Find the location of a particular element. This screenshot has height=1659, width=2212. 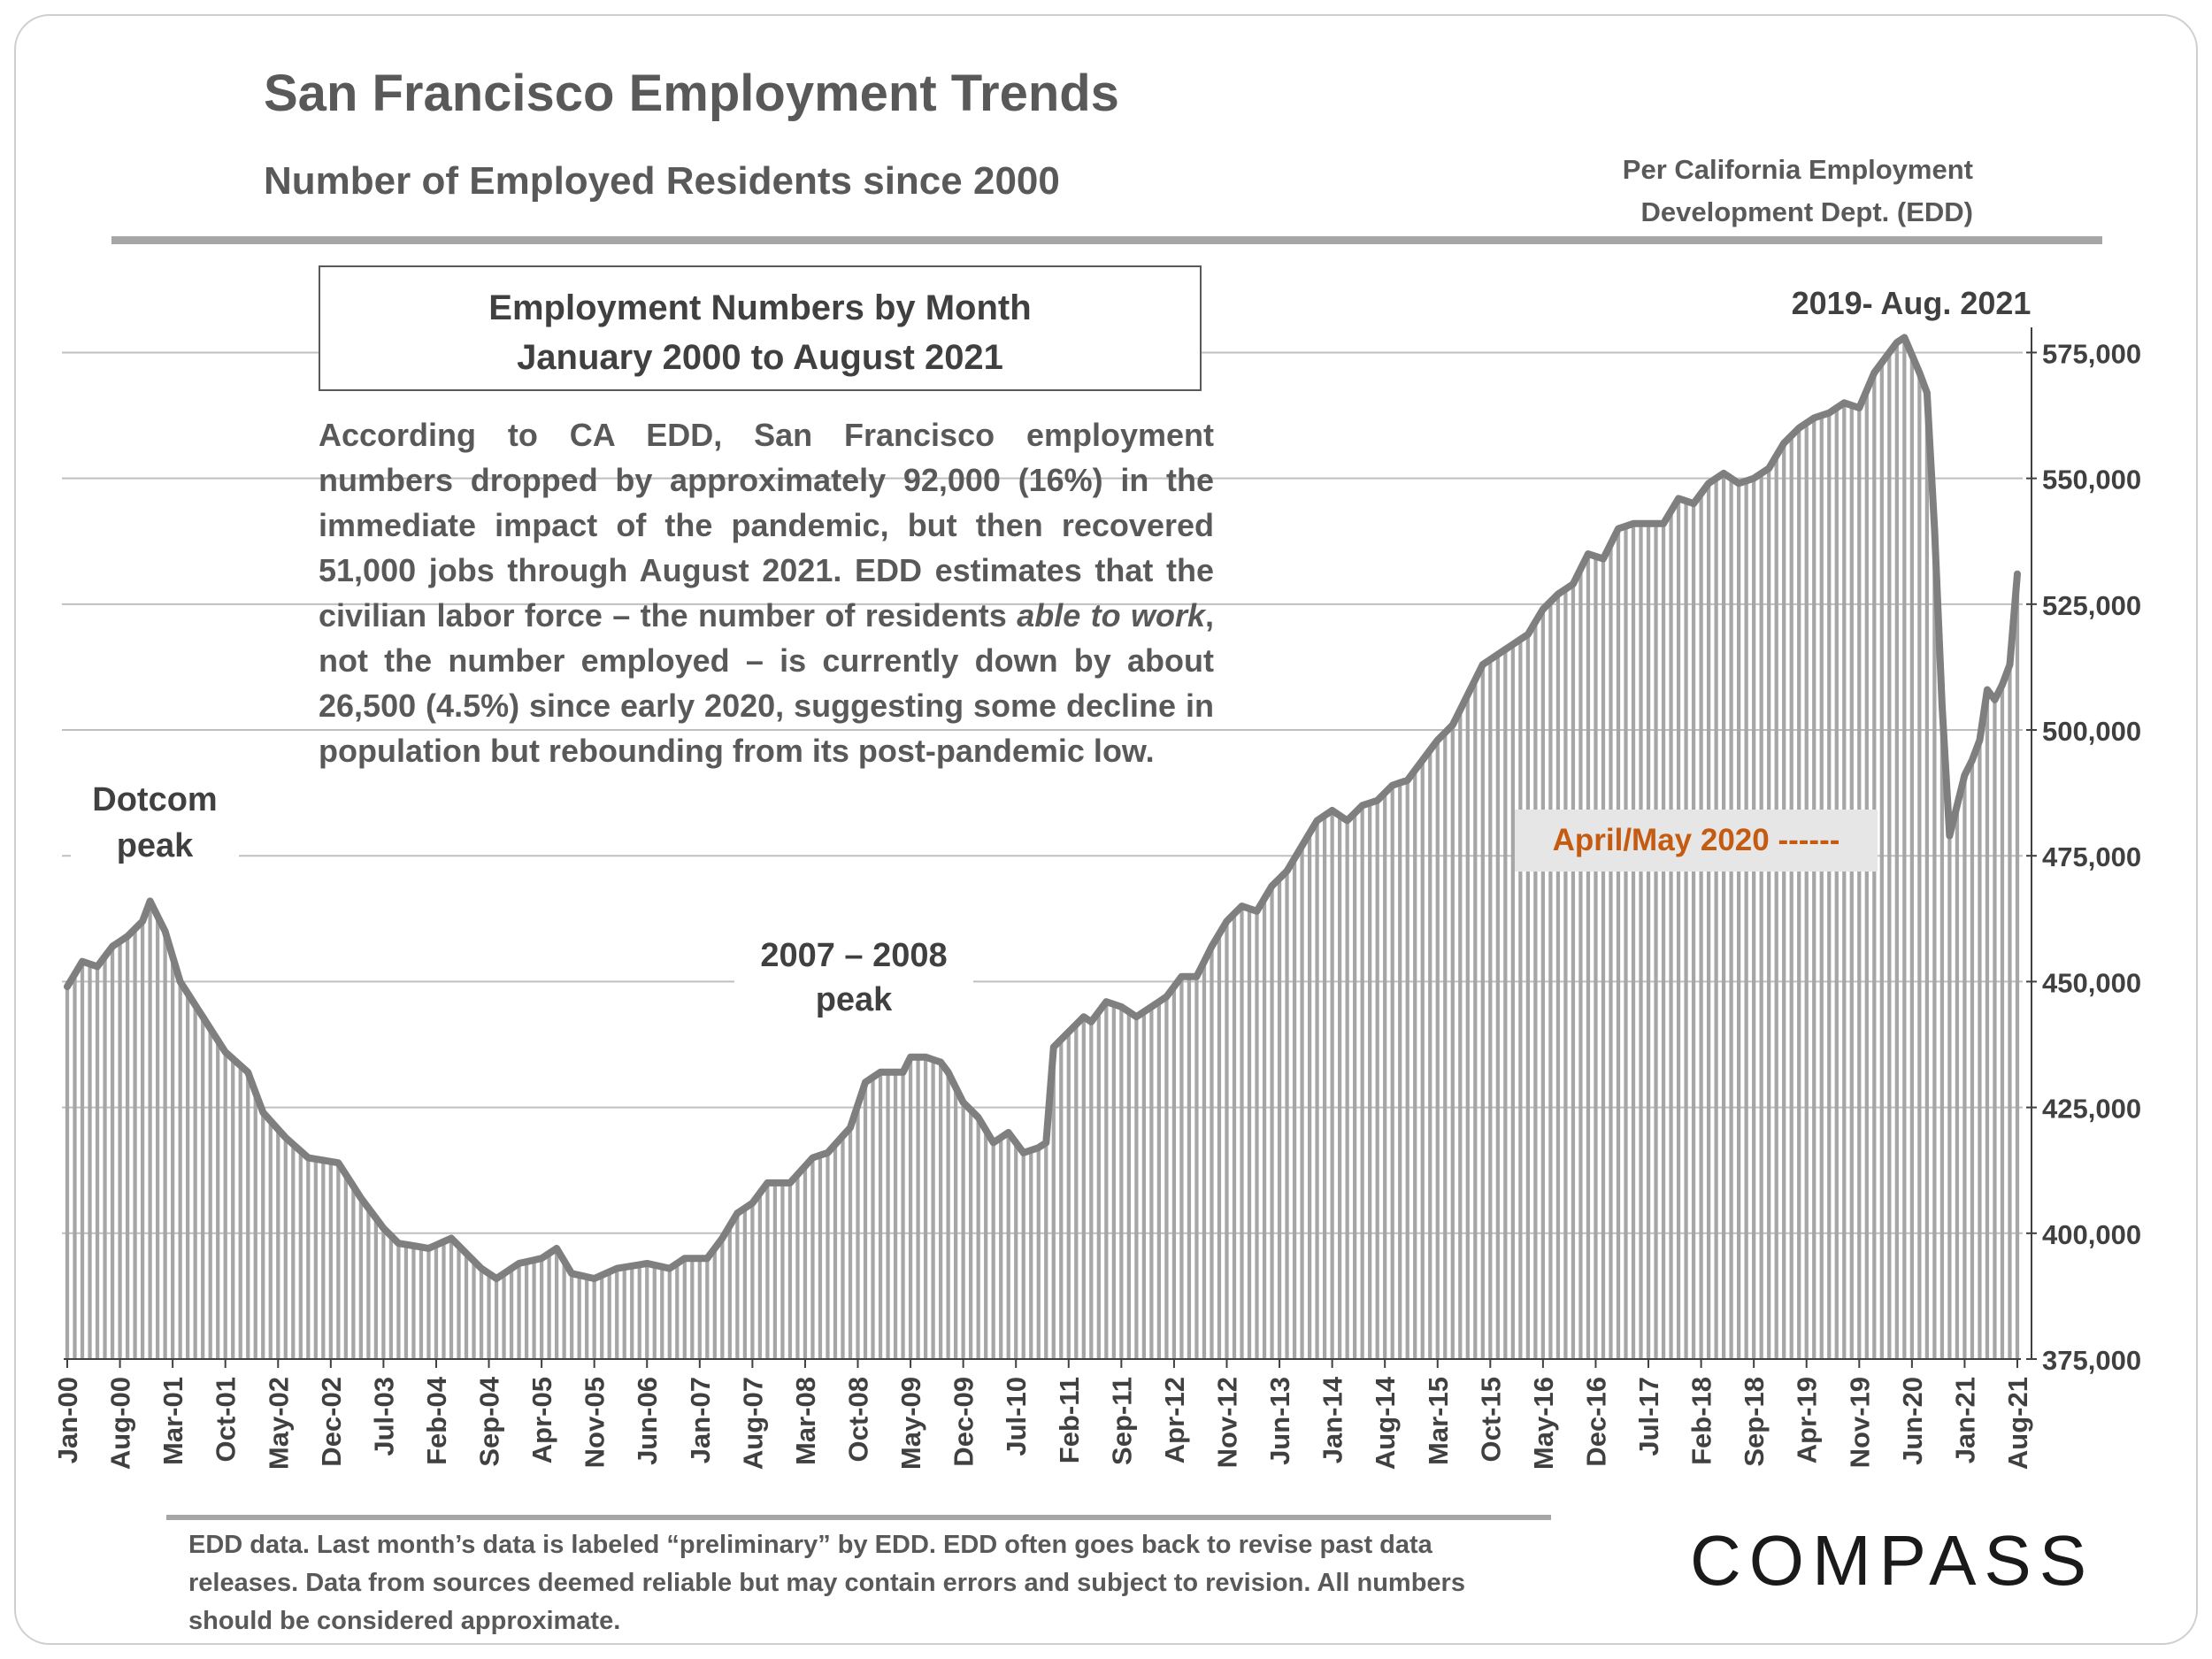

caption-line-1: Employment Numbers by Month is located at coordinates (760, 308).